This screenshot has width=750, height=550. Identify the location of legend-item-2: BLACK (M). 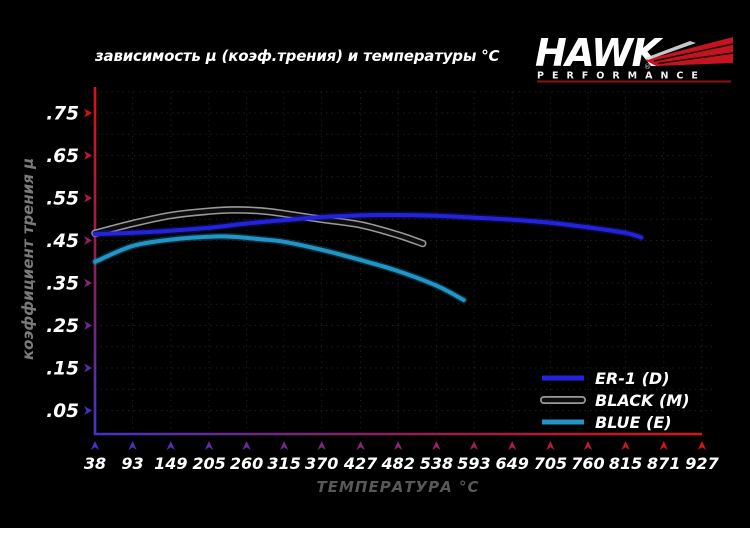
(615, 400).